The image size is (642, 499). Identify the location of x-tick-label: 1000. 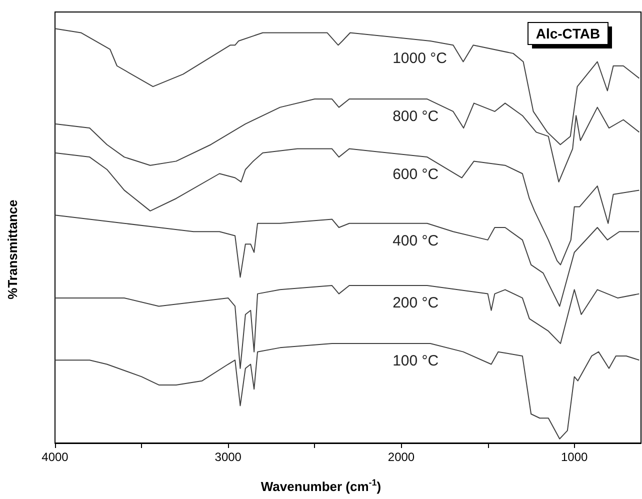
(574, 457).